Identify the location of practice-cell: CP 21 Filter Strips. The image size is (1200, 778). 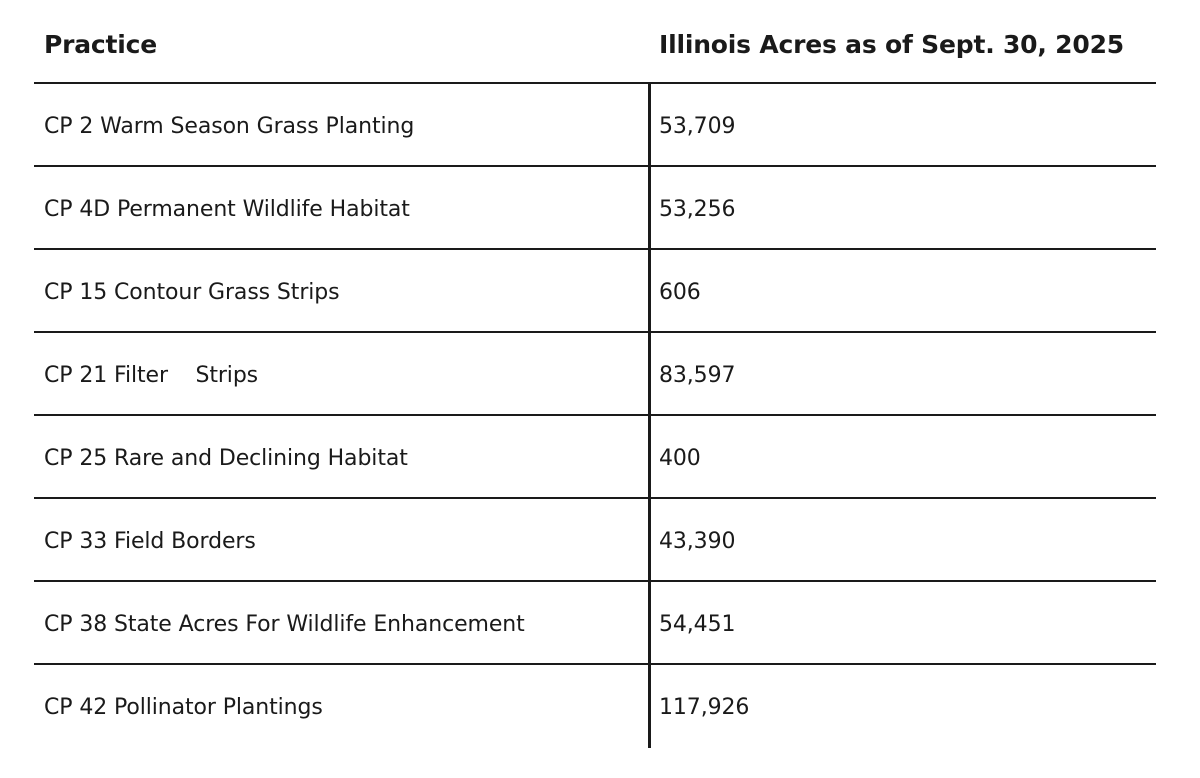
(151, 375).